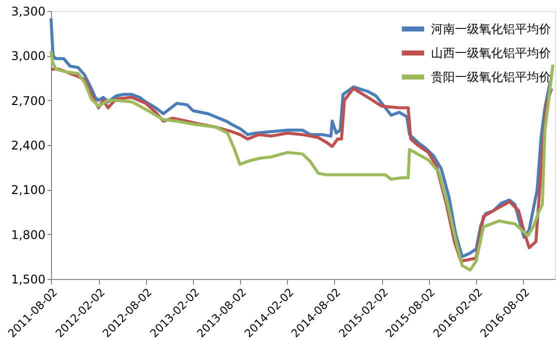  I want to click on y-tick-label: 3,300, so click(28, 11).